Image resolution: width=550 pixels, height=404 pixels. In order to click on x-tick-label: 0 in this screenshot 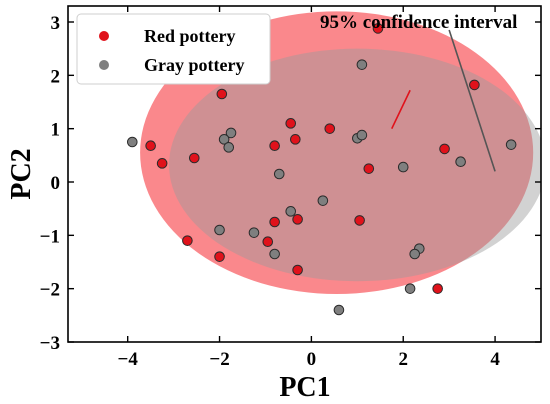, I will do `click(312, 359)`.